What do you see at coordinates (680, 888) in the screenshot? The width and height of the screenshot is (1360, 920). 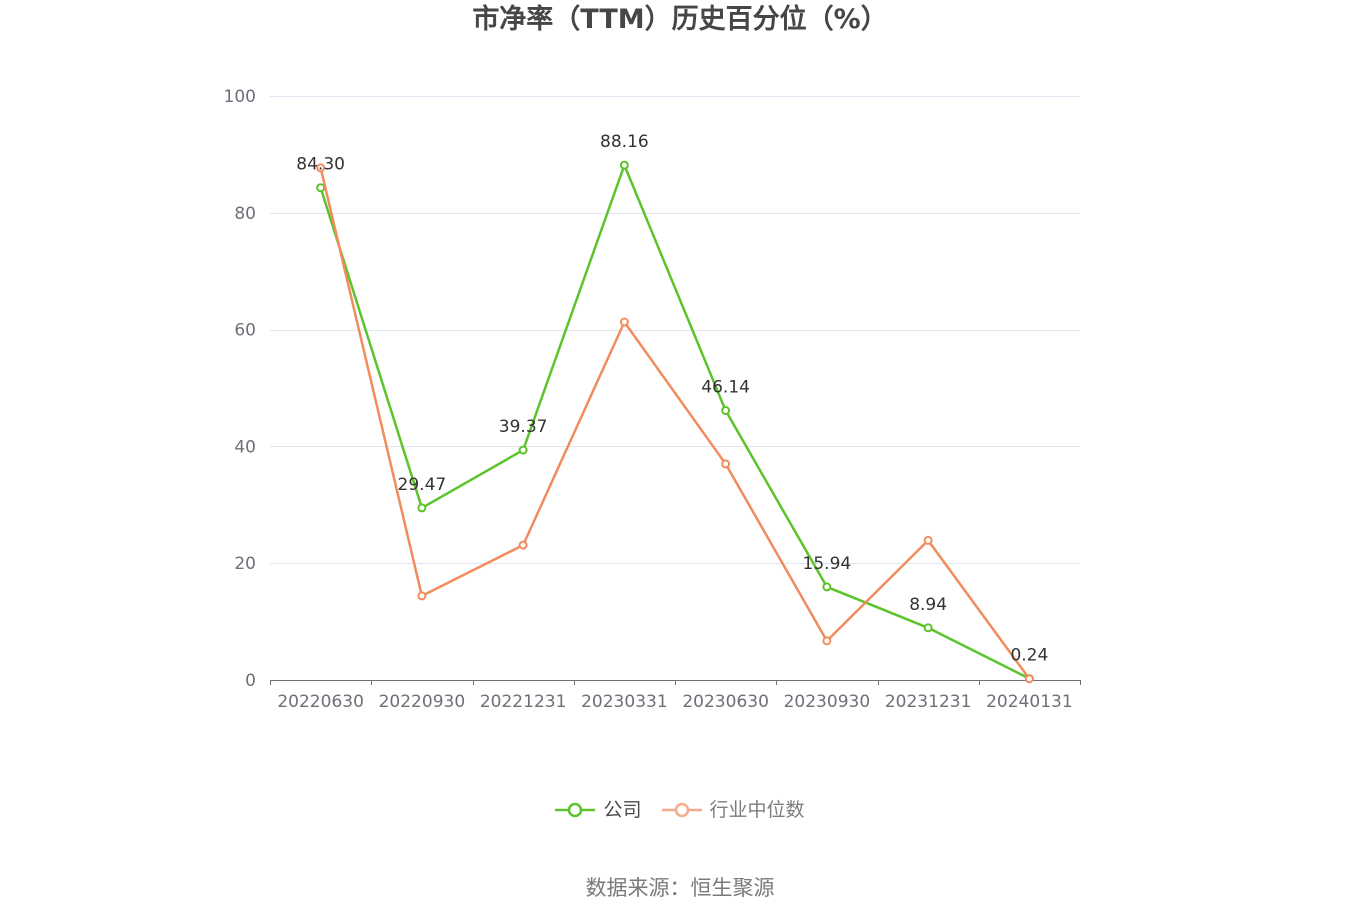 I see `data-source-note: 数据来源：恒生聚源` at bounding box center [680, 888].